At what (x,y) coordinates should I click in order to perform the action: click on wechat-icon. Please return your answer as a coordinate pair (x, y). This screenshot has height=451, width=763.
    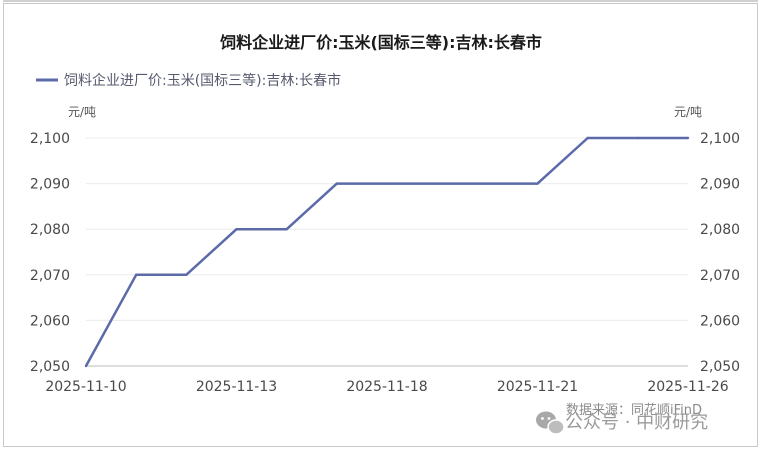
    Looking at the image, I should click on (550, 423).